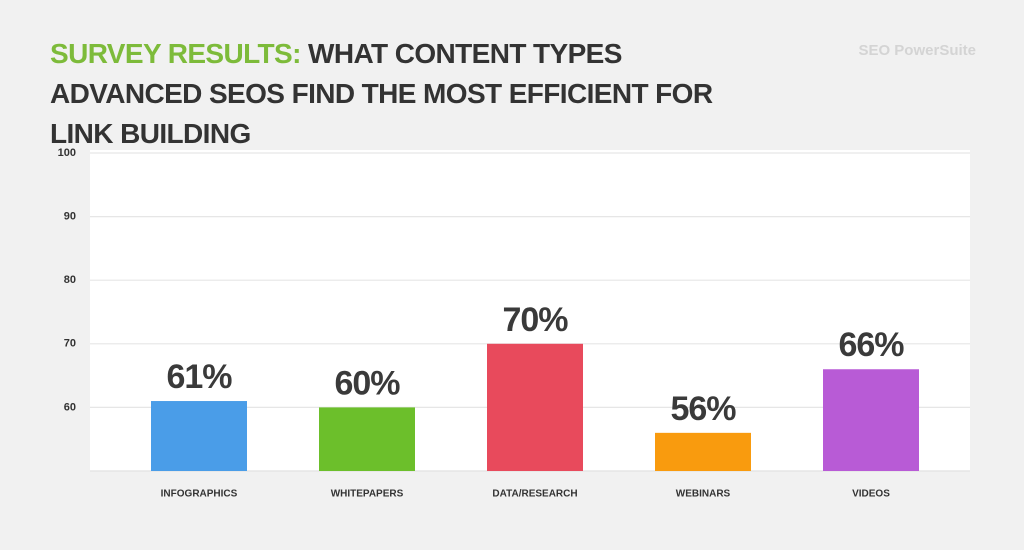 This screenshot has width=1024, height=550. What do you see at coordinates (199, 494) in the screenshot?
I see `x-tick-label: INFOGRAPHICS` at bounding box center [199, 494].